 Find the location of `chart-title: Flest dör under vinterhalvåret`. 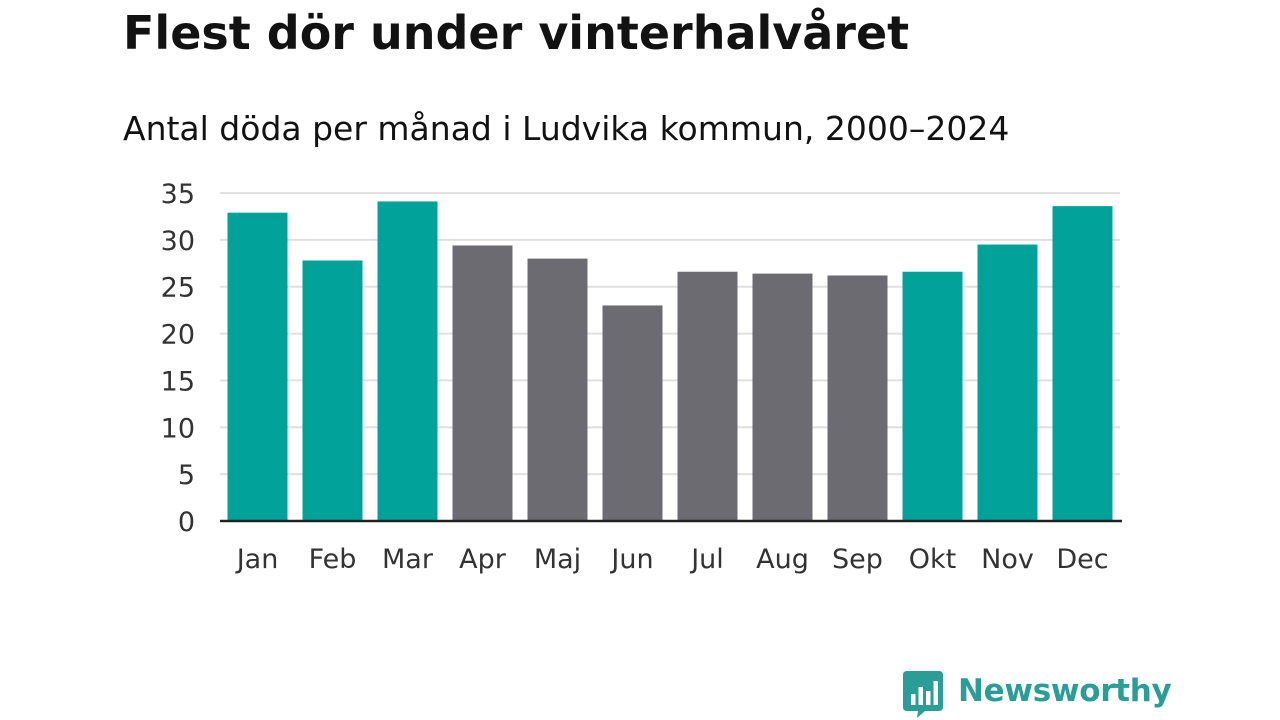

chart-title: Flest dör under vinterhalvåret is located at coordinates (516, 33).